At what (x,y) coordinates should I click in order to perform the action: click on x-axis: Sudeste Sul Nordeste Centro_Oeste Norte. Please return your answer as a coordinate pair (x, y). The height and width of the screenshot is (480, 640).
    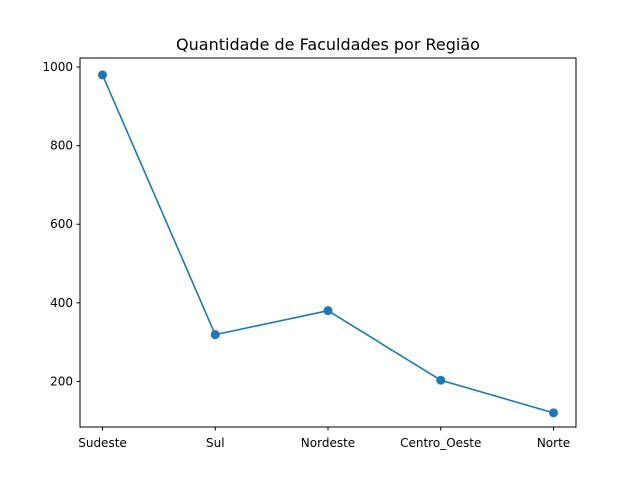
    Looking at the image, I should click on (324, 438).